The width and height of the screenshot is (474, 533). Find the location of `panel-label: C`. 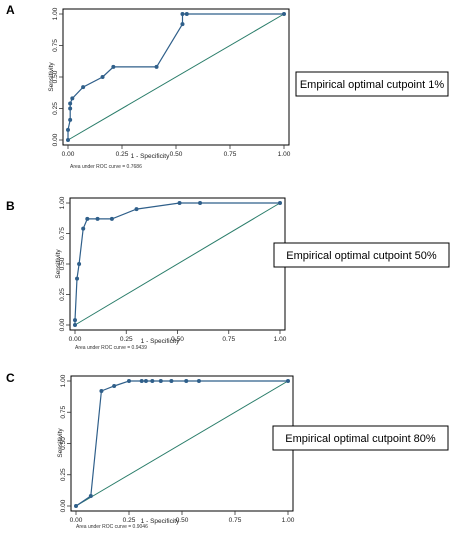

panel-label: C is located at coordinates (10, 378).